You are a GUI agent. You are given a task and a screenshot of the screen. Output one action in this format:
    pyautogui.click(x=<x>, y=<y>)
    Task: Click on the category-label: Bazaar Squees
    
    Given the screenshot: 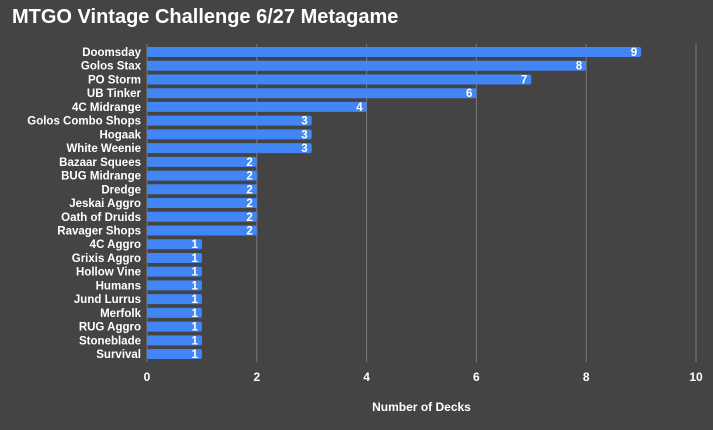 What is the action you would take?
    pyautogui.click(x=100, y=163)
    